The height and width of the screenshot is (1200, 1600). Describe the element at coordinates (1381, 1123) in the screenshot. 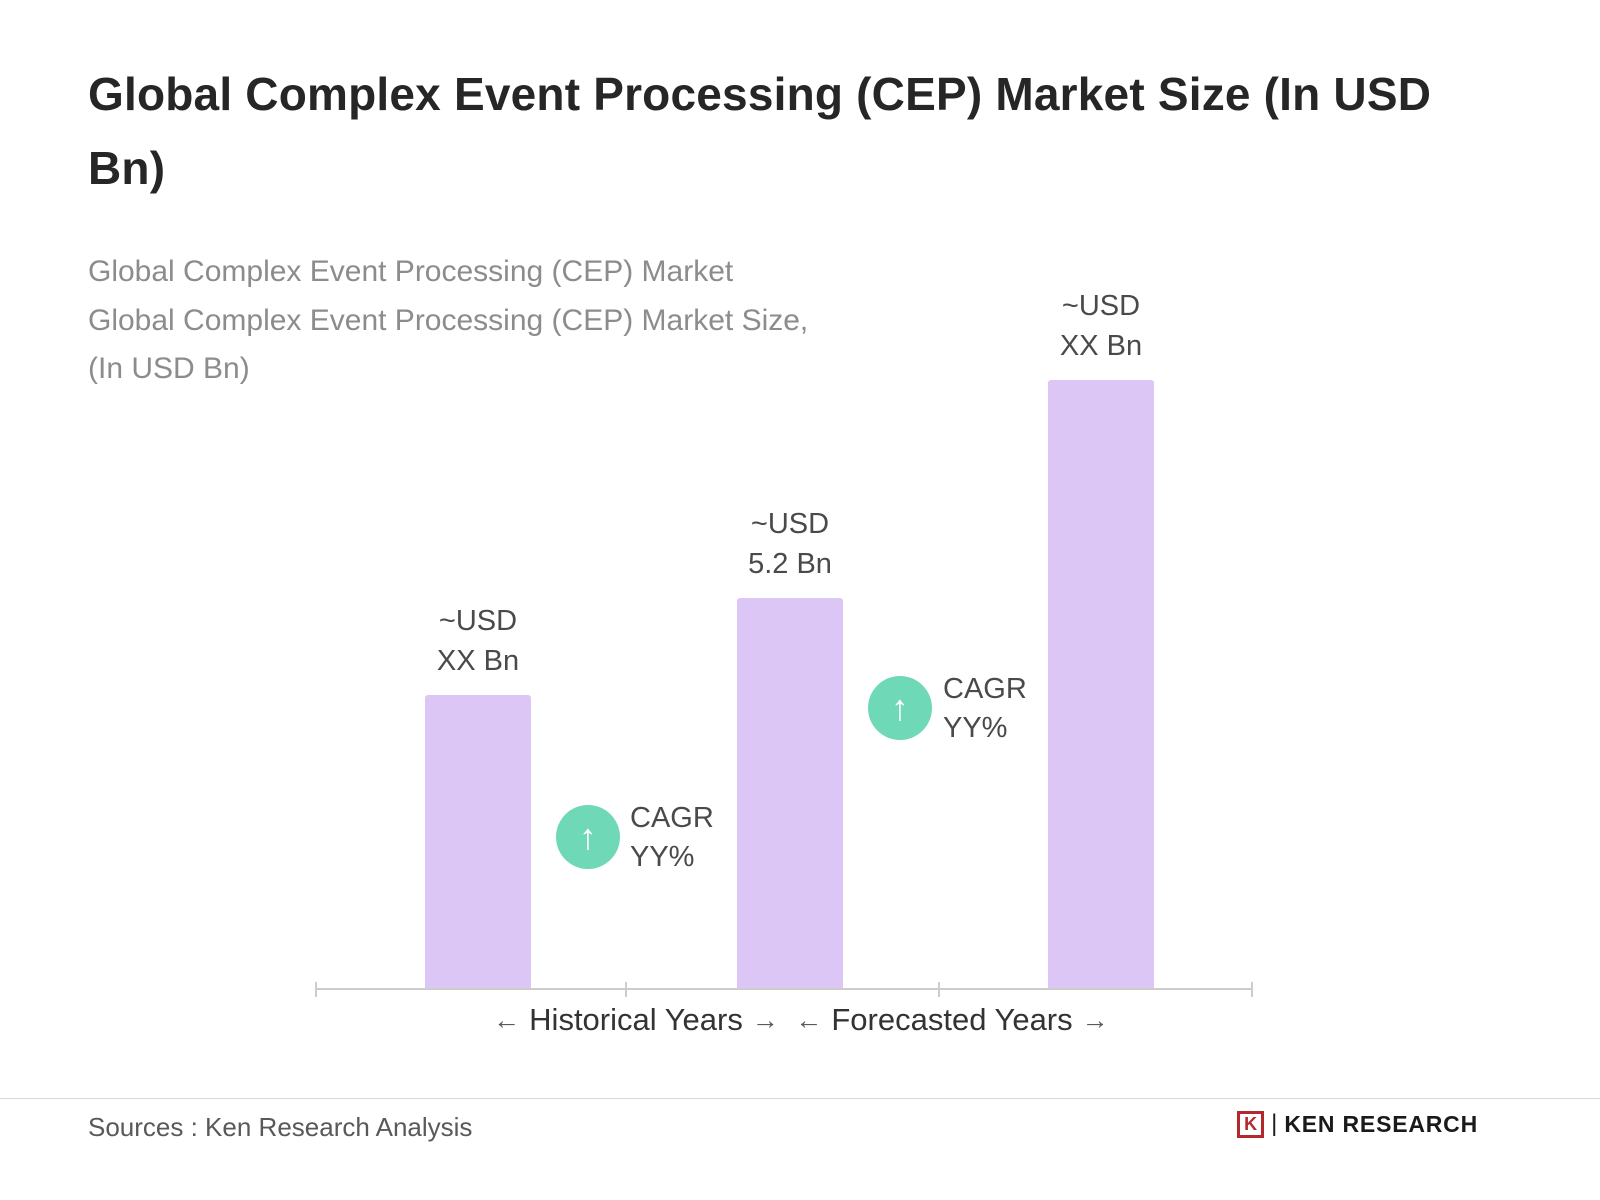

I see `brand-name: KEN RESEARCH` at that location.